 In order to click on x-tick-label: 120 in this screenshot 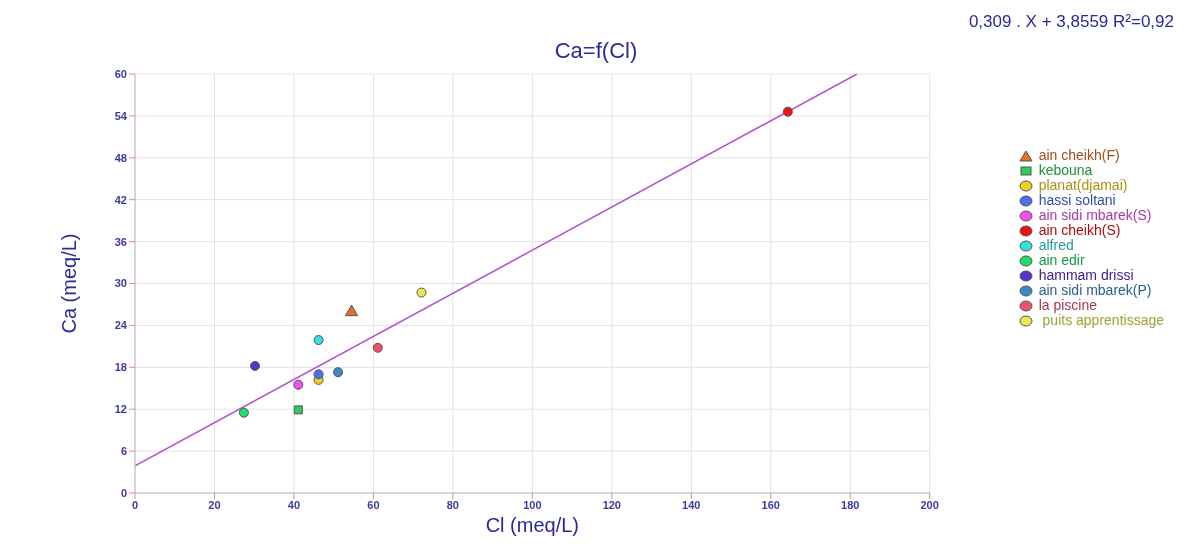, I will do `click(611, 504)`.